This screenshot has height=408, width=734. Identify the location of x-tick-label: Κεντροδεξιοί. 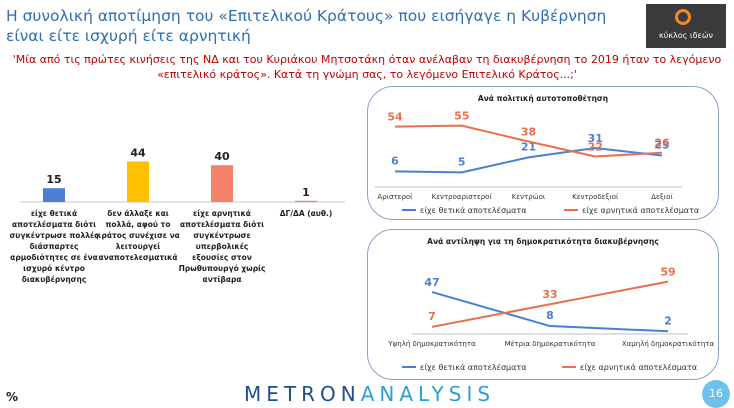
(595, 197).